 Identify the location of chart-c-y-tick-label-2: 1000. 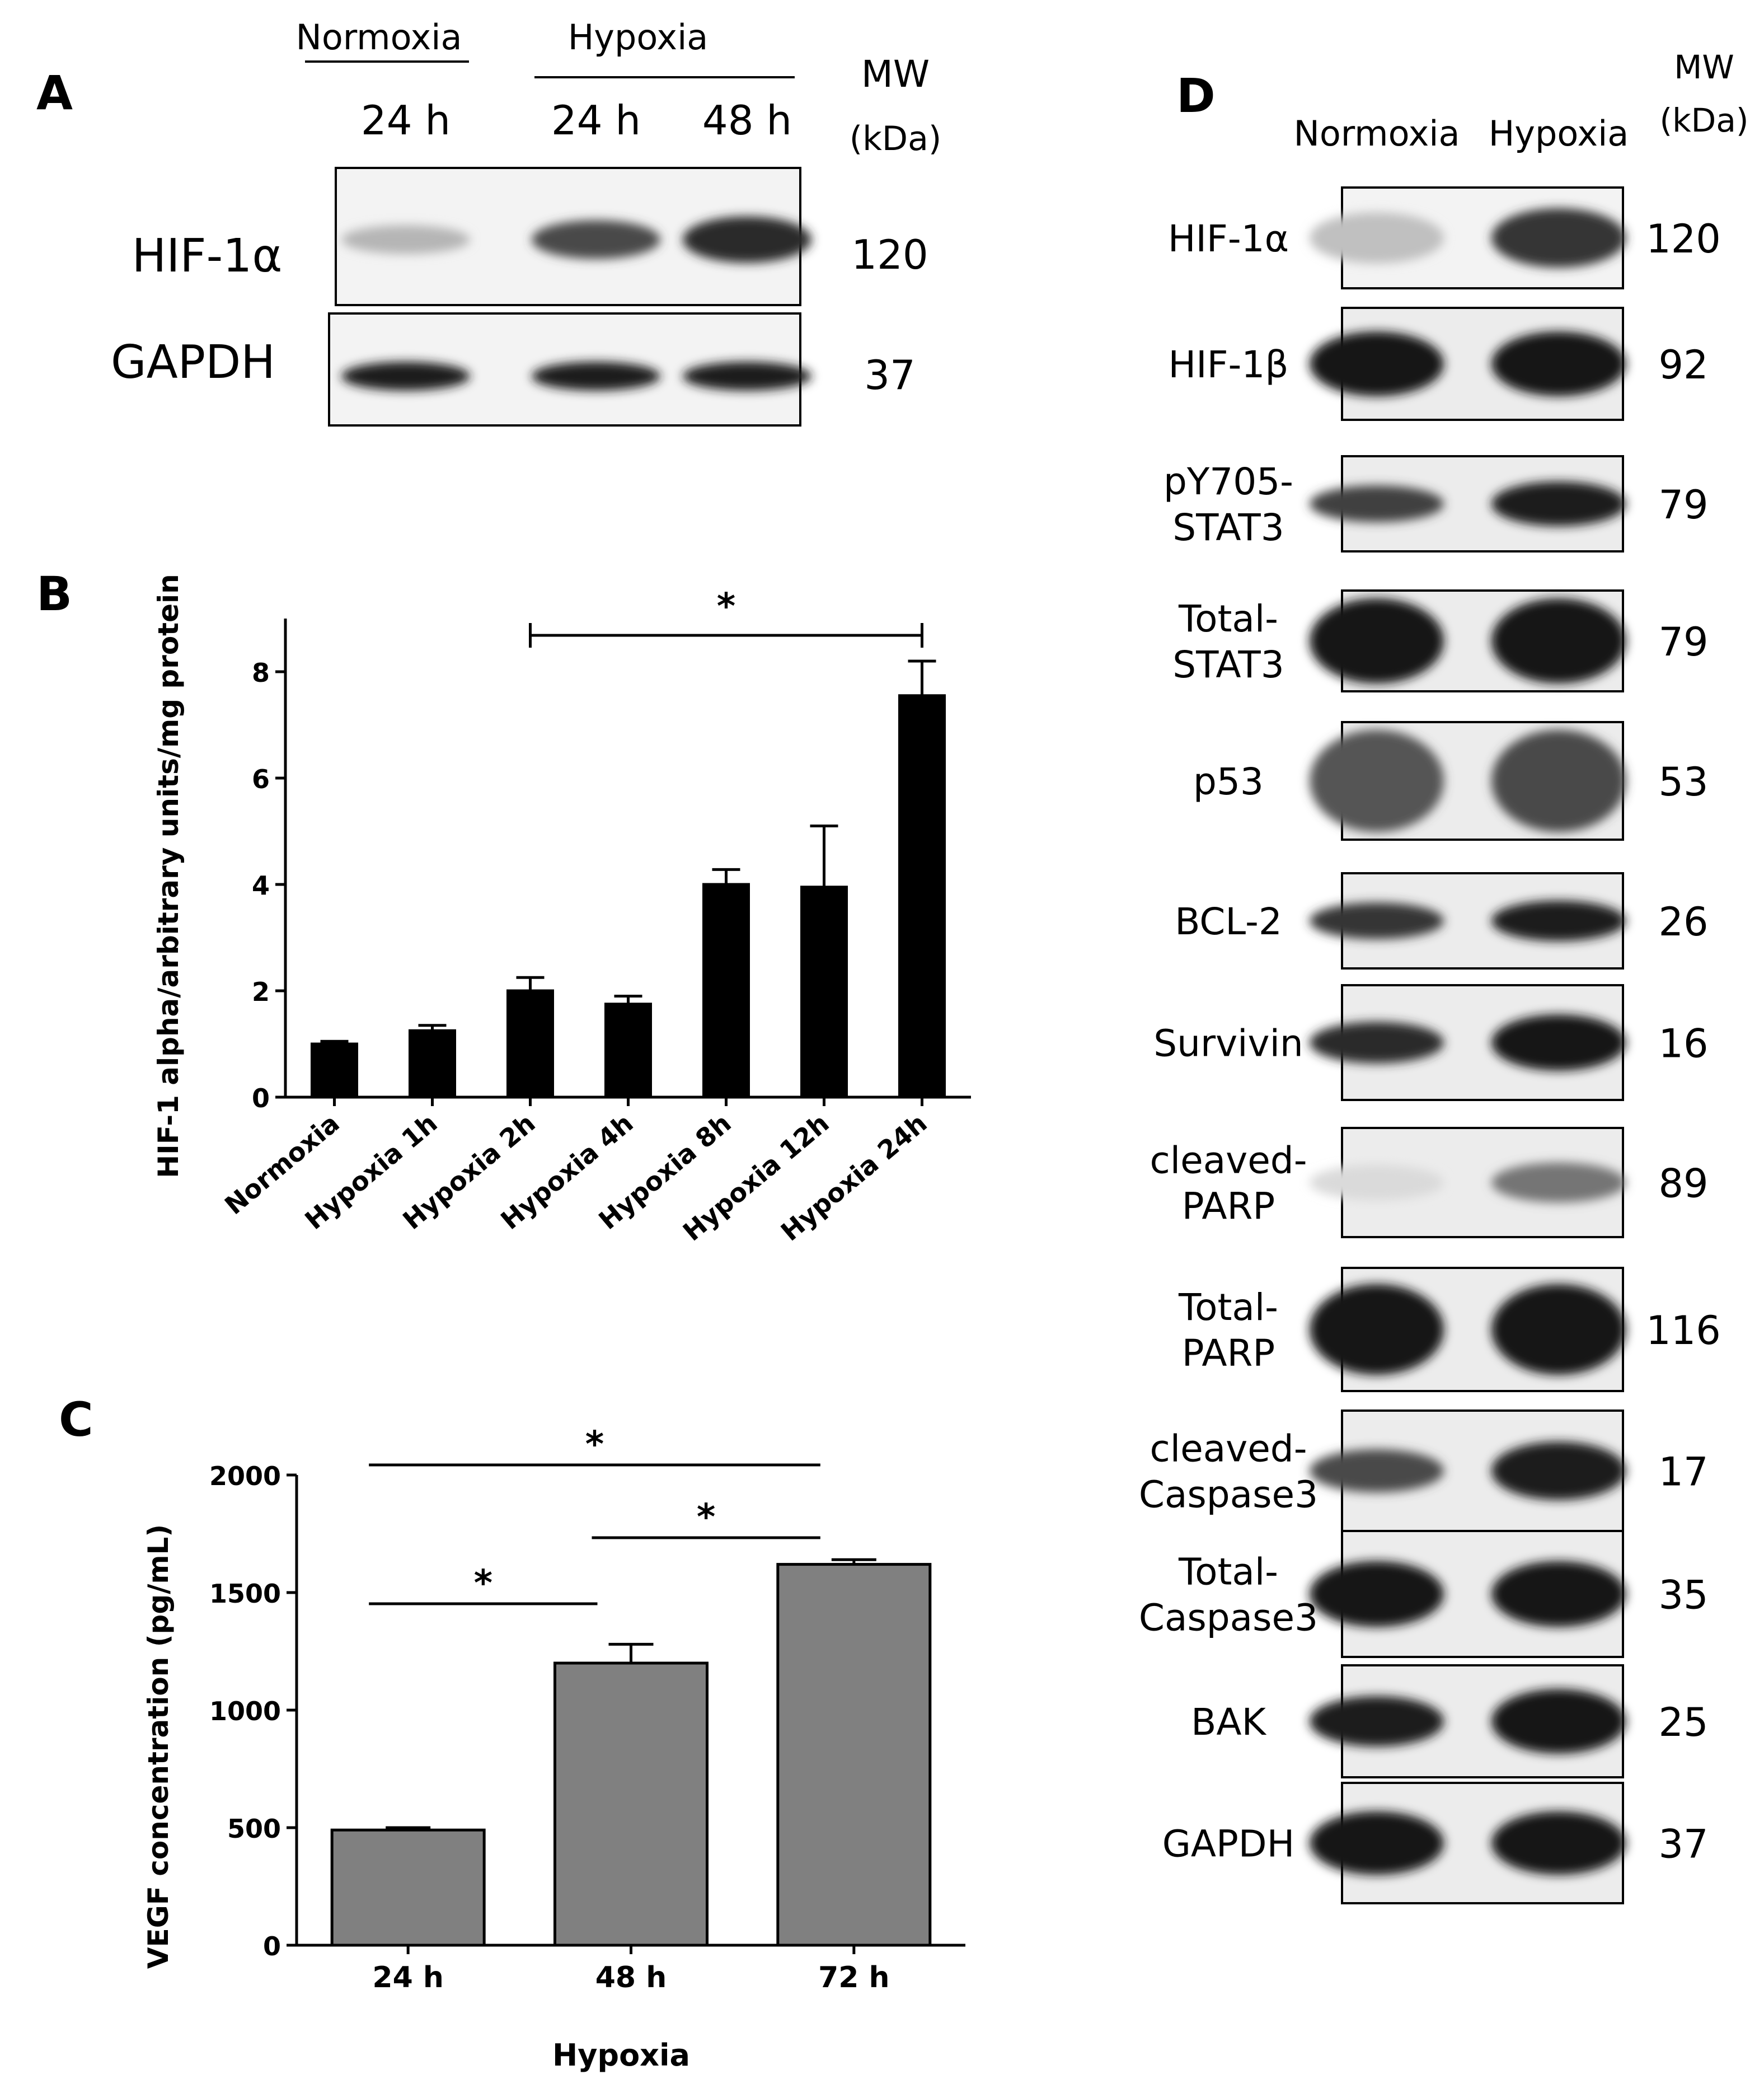
(245, 1711).